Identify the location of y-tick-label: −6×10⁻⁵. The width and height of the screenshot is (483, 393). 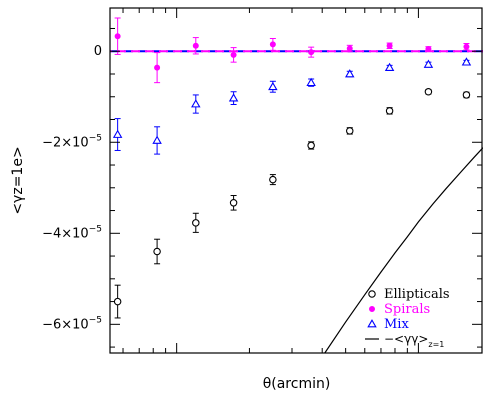
(72, 323).